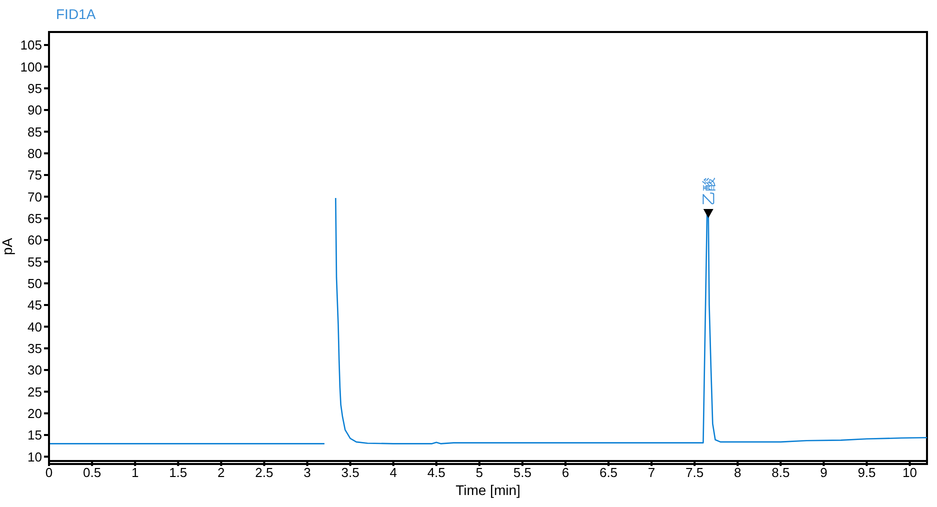 Image resolution: width=937 pixels, height=507 pixels. Describe the element at coordinates (35, 110) in the screenshot. I see `y-tick-label: 90` at that location.